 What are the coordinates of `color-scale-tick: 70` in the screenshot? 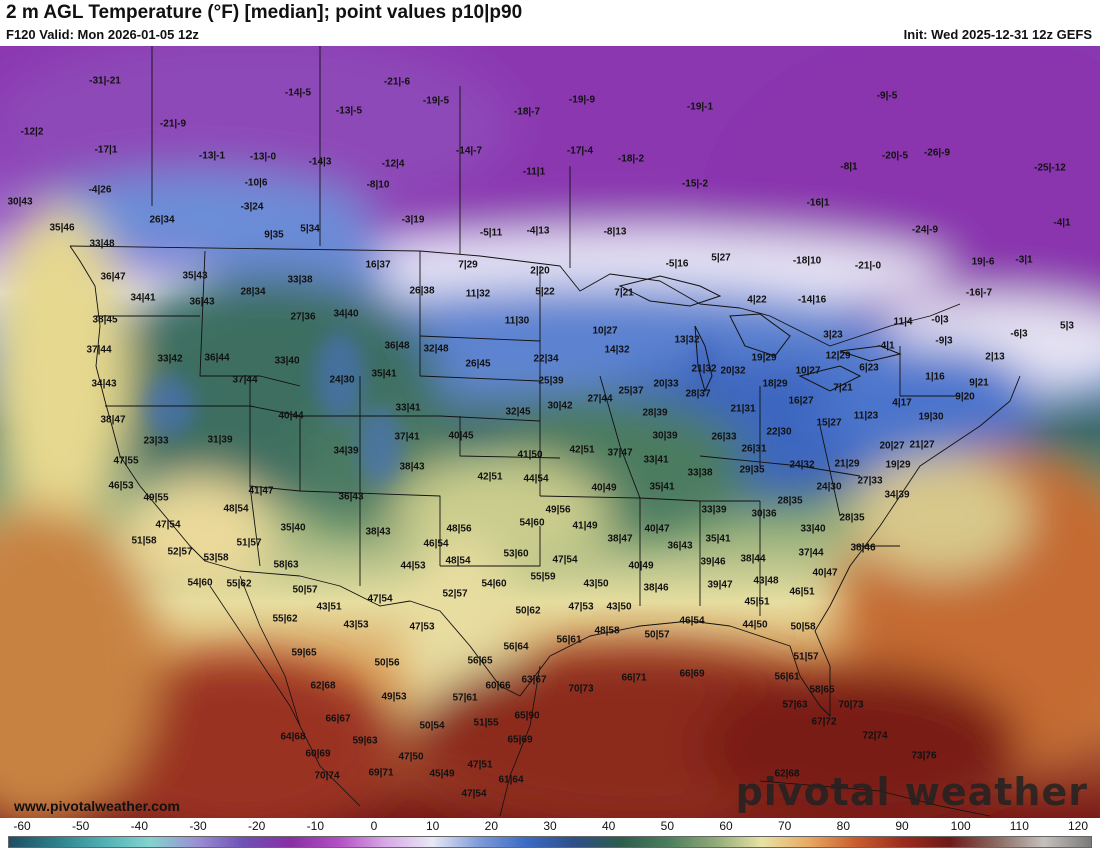 It's located at (784, 826).